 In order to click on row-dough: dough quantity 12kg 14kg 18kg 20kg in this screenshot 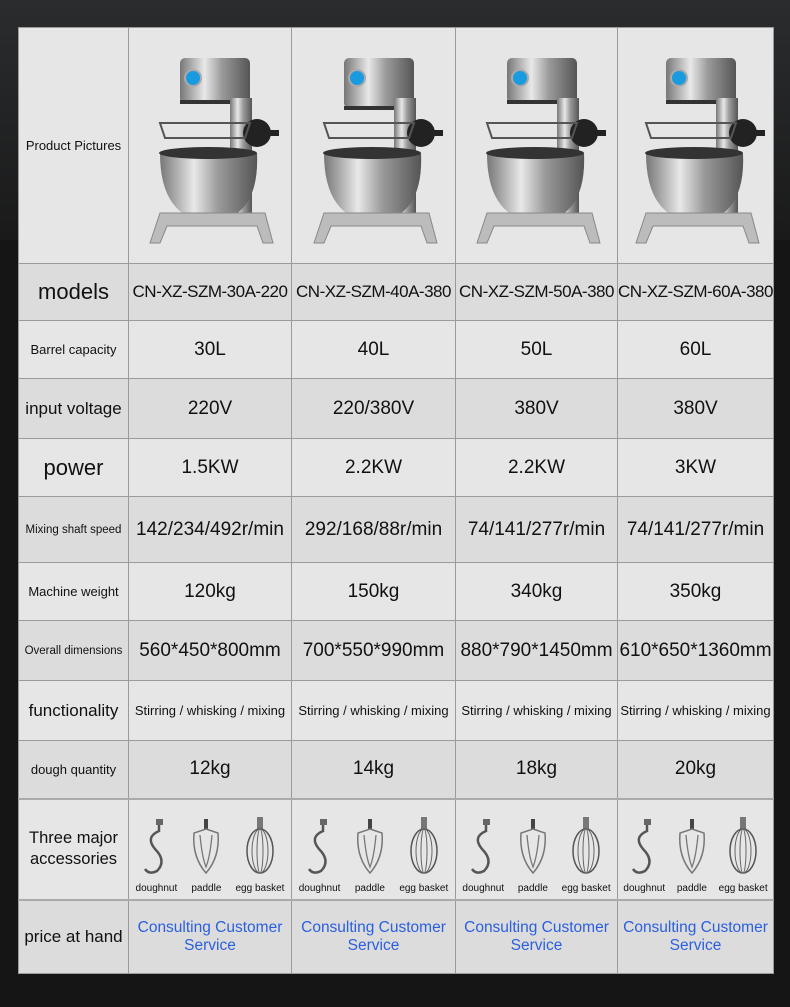, I will do `click(396, 769)`.